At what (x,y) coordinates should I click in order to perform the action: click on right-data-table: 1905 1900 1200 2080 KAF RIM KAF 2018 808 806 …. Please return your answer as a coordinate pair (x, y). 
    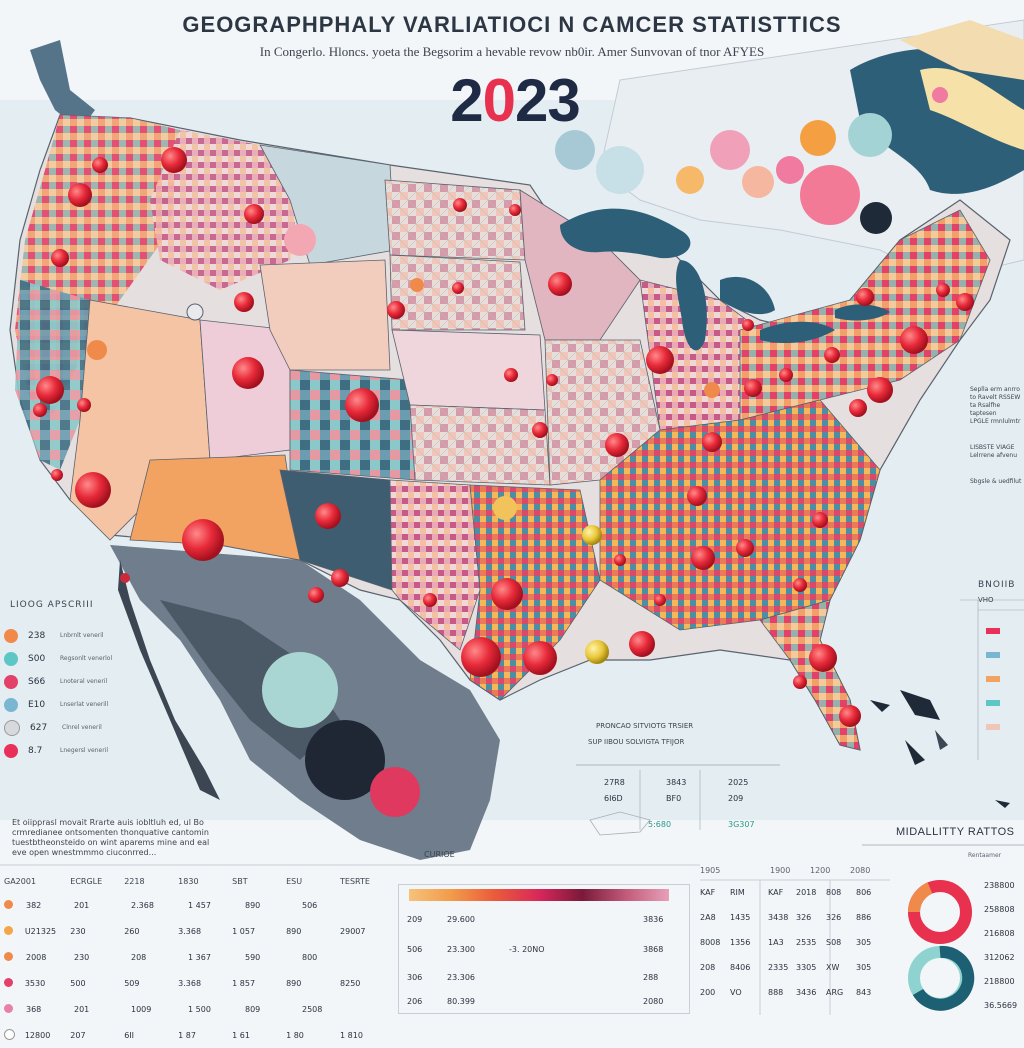
    Looking at the image, I should click on (795, 932).